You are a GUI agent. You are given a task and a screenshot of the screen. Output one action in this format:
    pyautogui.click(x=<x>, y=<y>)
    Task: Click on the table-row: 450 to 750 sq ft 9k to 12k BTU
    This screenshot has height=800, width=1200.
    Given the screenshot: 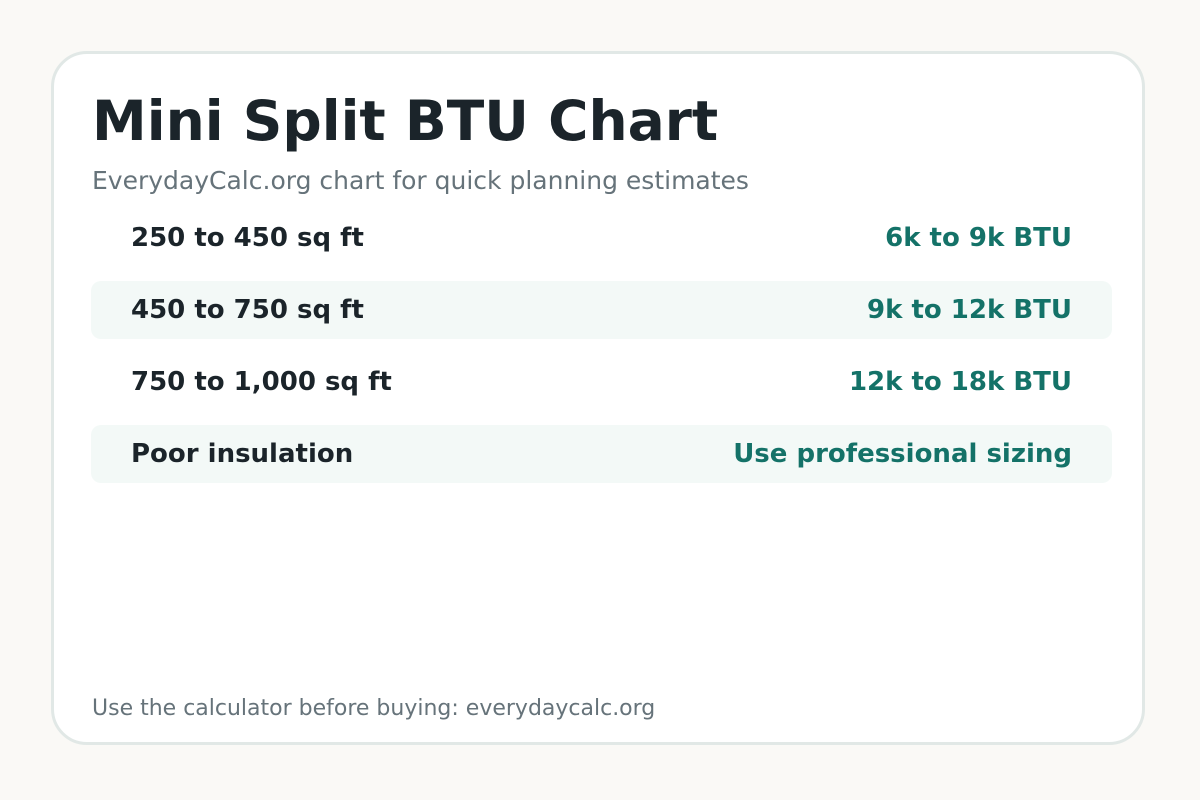 What is the action you would take?
    pyautogui.click(x=601, y=310)
    